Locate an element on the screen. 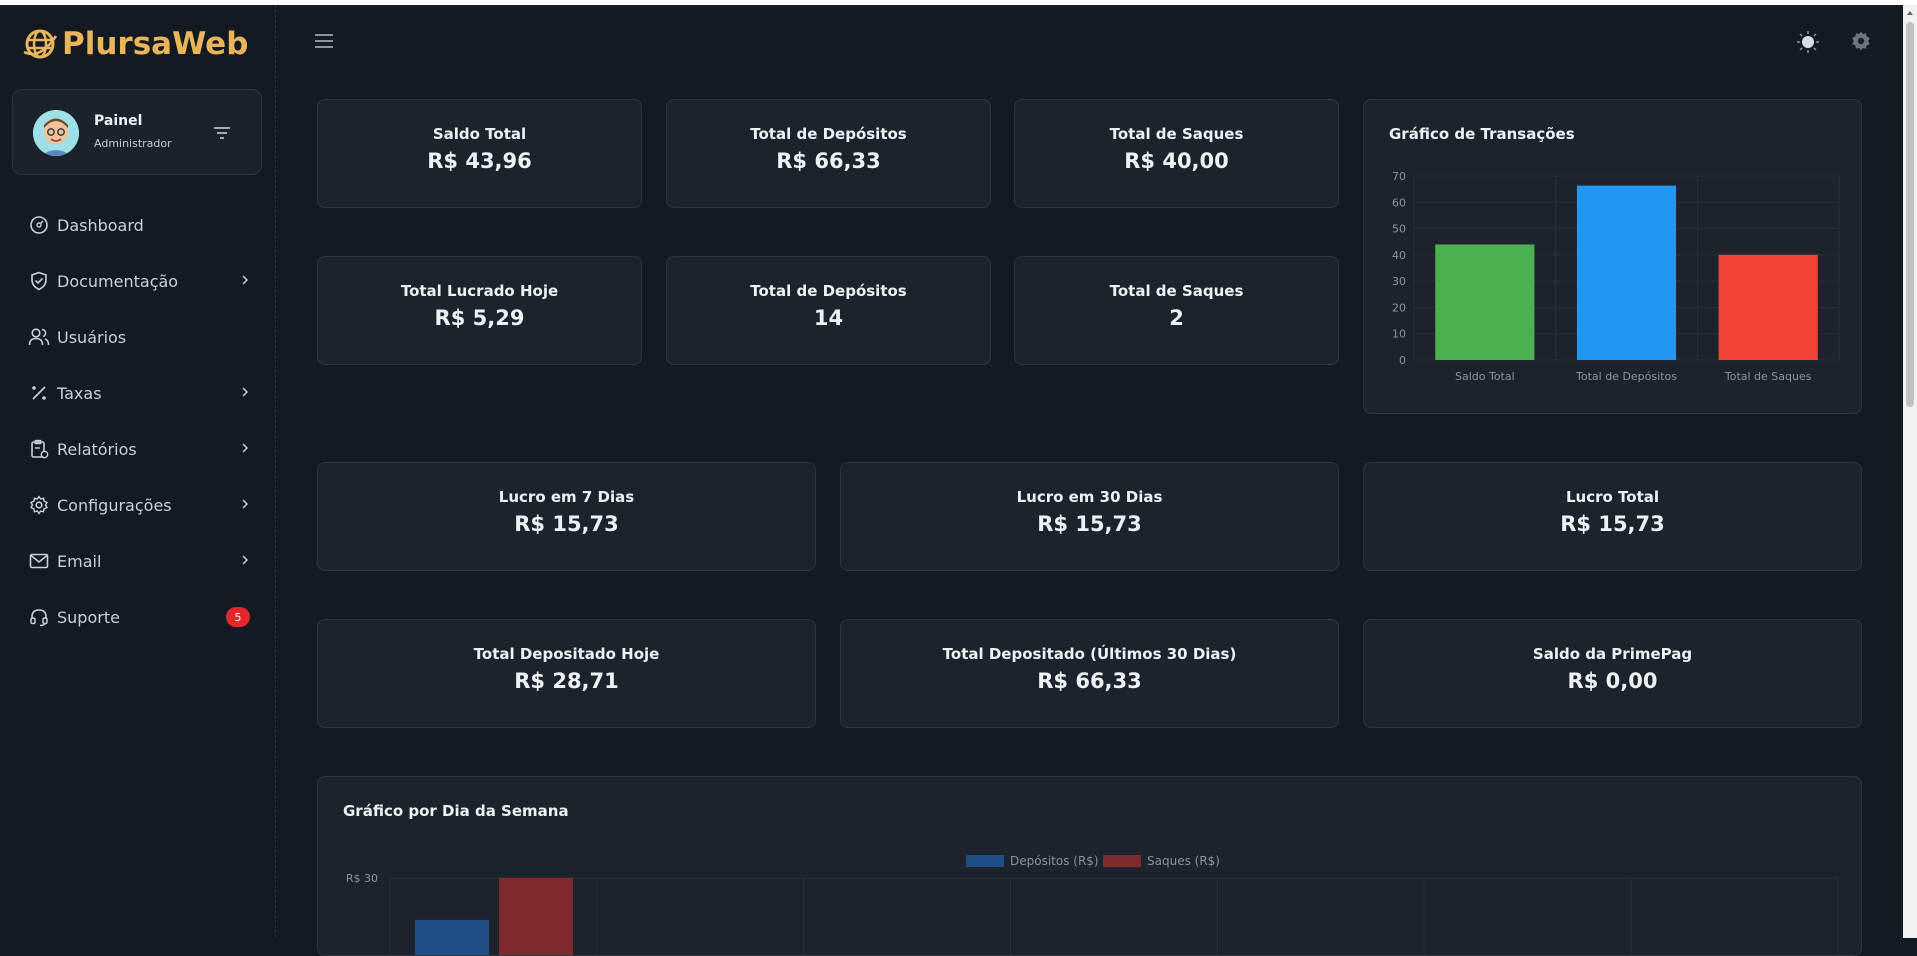 Image resolution: width=1917 pixels, height=956 pixels. stat-card-lucro-30-dias: Lucro em 30 Dias R$ 15,73 is located at coordinates (1089, 516).